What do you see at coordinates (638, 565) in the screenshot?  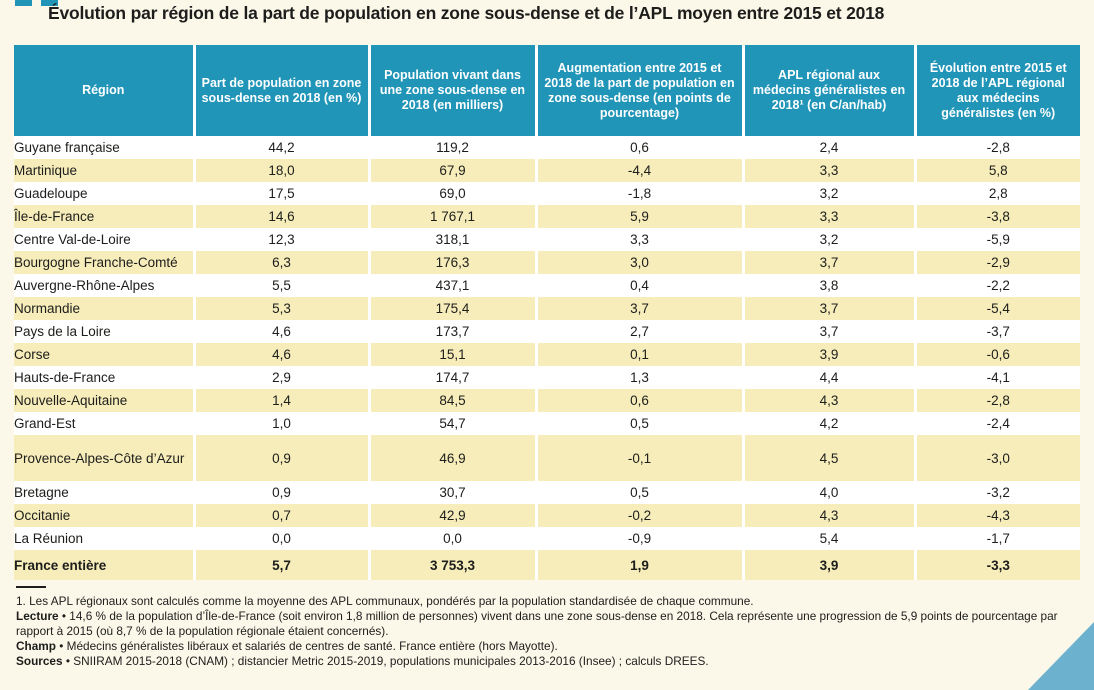 I see `value-cell: 1,9` at bounding box center [638, 565].